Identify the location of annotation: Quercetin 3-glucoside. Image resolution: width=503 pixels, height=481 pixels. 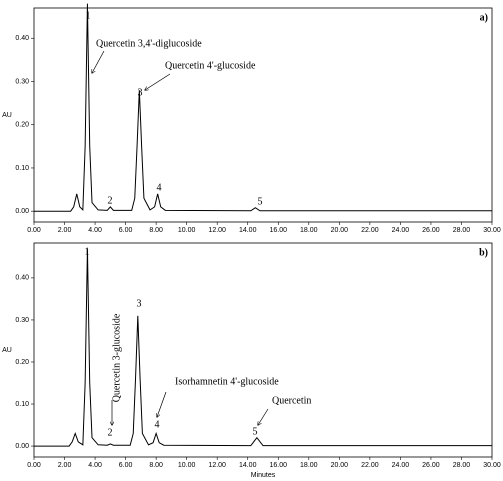
(116, 357).